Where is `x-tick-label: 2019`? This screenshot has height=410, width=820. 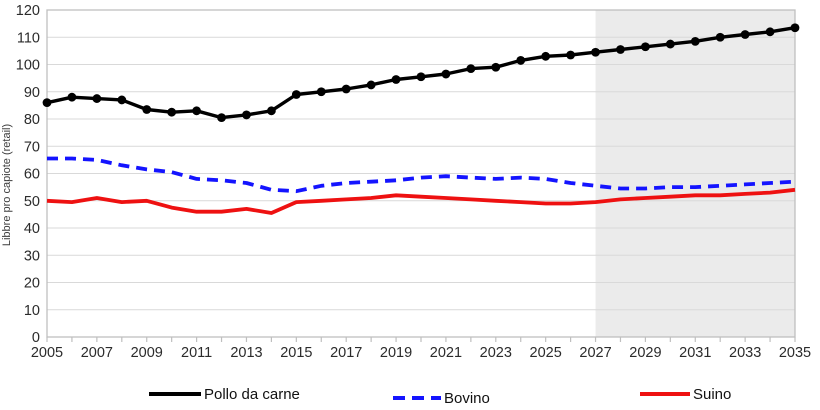 x-tick-label: 2019 is located at coordinates (396, 353).